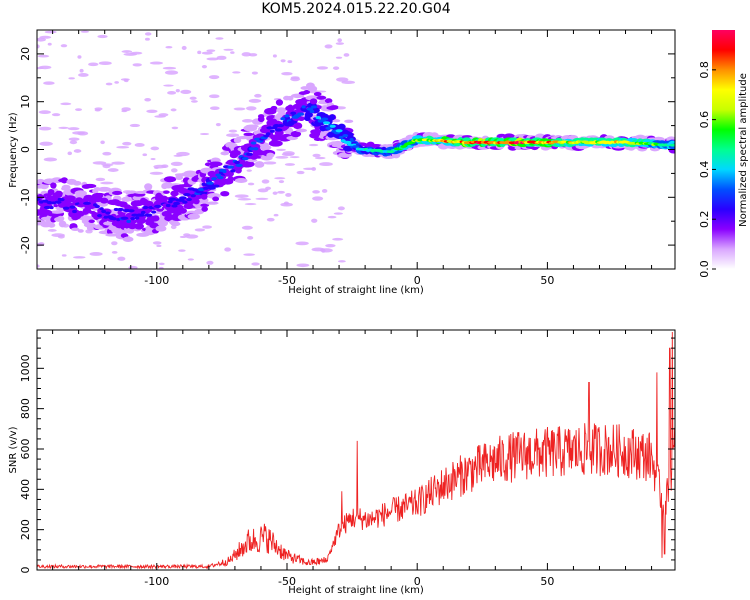  What do you see at coordinates (25, 245) in the screenshot?
I see `spectrogram-y-tick-label: -20` at bounding box center [25, 245].